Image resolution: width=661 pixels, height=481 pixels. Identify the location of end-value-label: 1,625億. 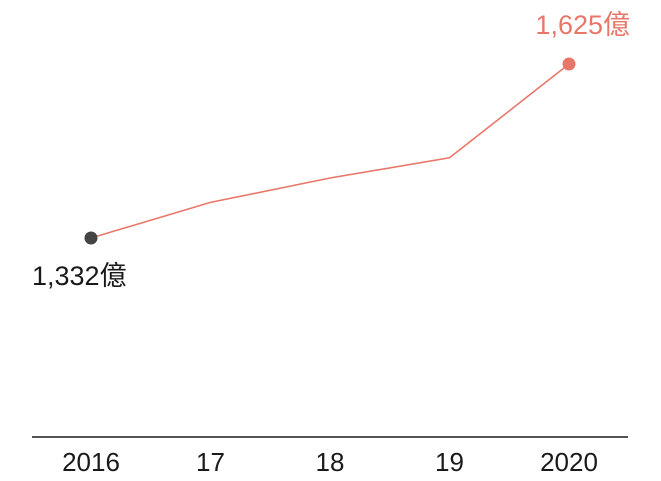
(582, 25).